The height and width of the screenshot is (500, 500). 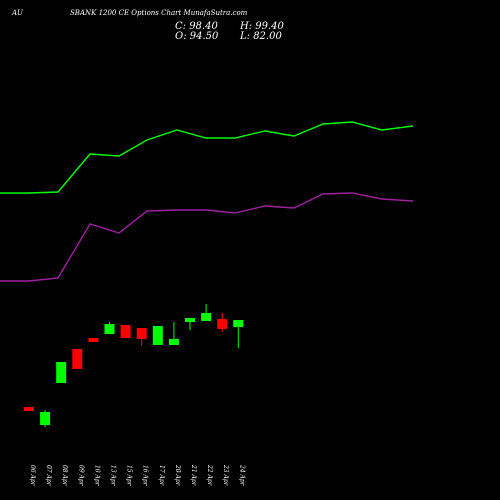 What do you see at coordinates (261, 36) in the screenshot?
I see `low-value: L: 82.00` at bounding box center [261, 36].